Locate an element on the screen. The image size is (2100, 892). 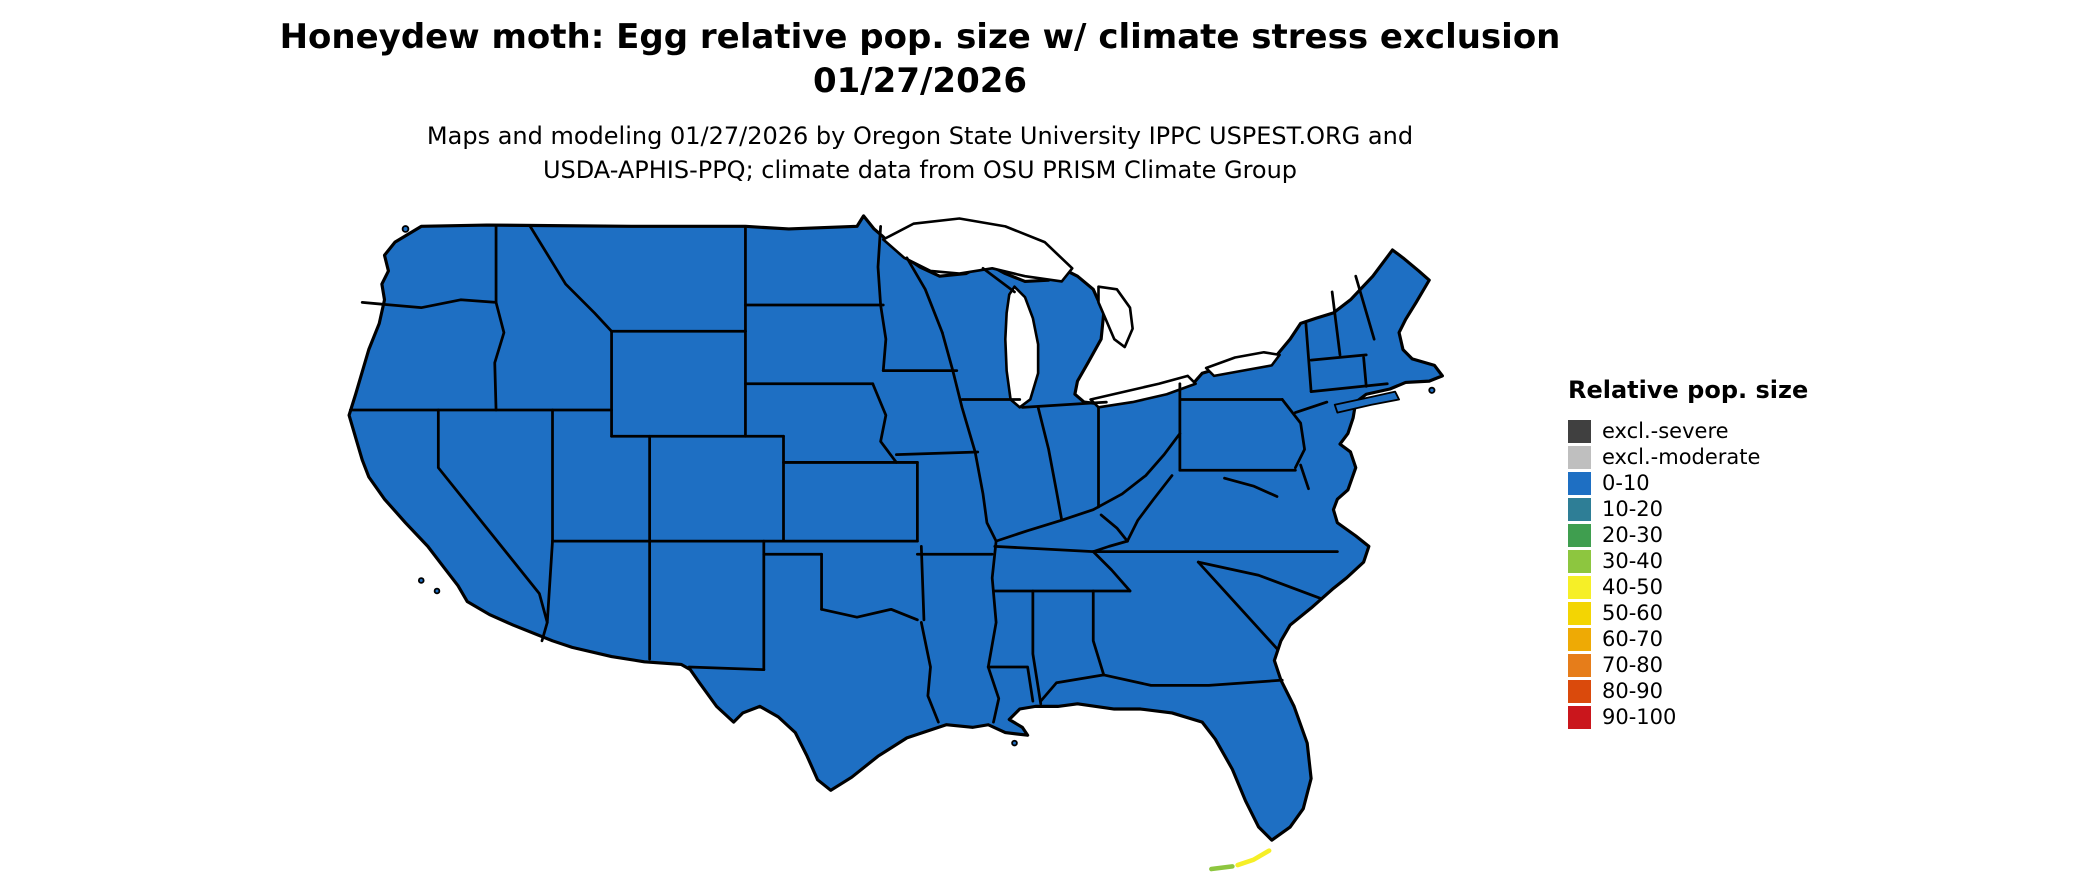
legend-item: 50-60 is located at coordinates (1688, 613).